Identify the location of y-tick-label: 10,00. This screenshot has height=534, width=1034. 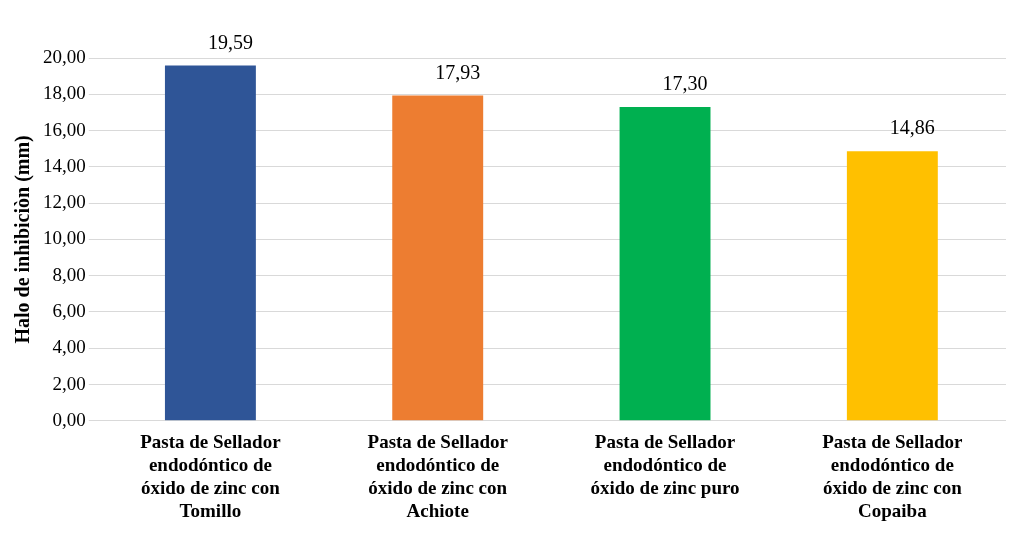
(64, 238).